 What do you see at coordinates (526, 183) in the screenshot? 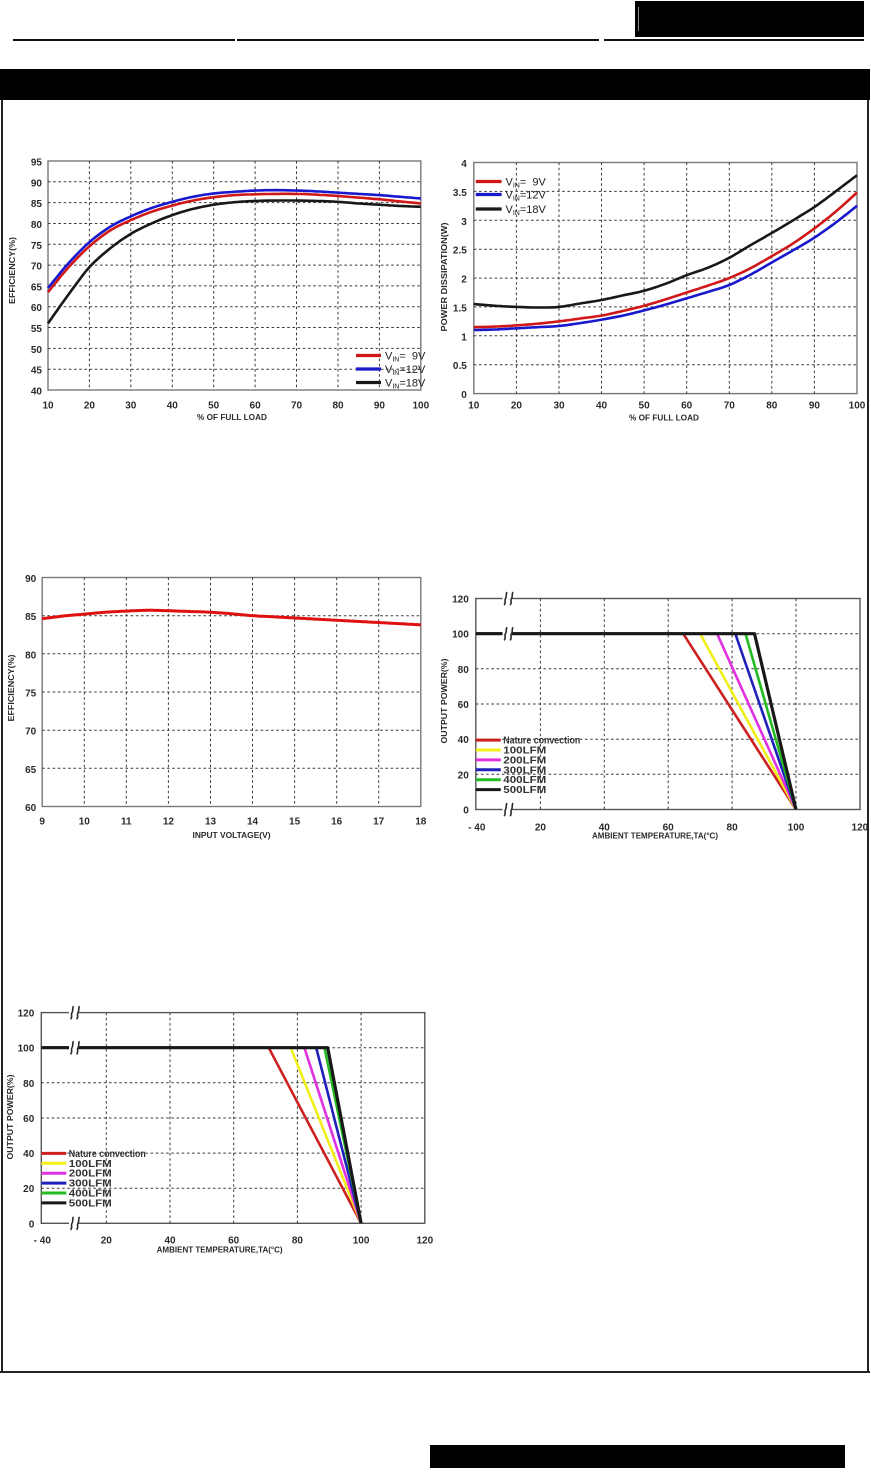
I see `svg-text: VIN= 9V` at bounding box center [526, 183].